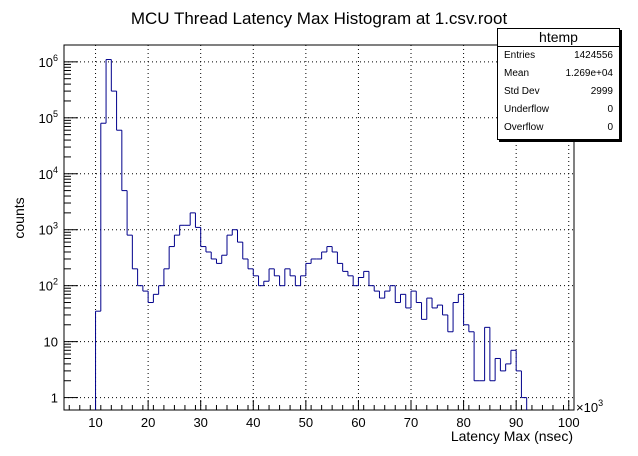  What do you see at coordinates (522, 91) in the screenshot?
I see `stats-label: Std Dev` at bounding box center [522, 91].